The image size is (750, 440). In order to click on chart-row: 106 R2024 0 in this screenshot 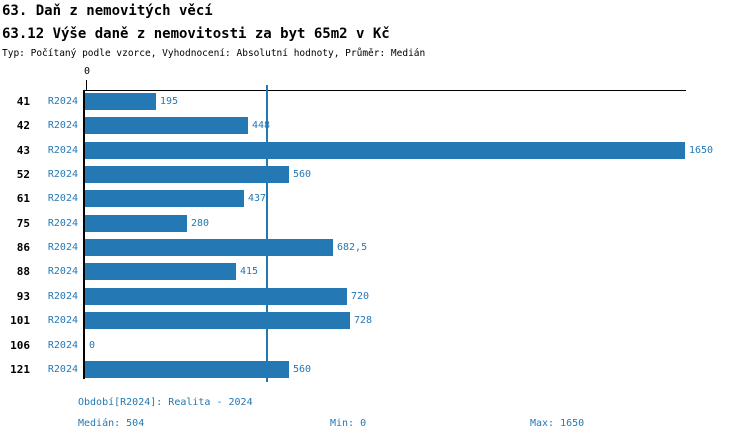, I will do `click(375, 345)`.